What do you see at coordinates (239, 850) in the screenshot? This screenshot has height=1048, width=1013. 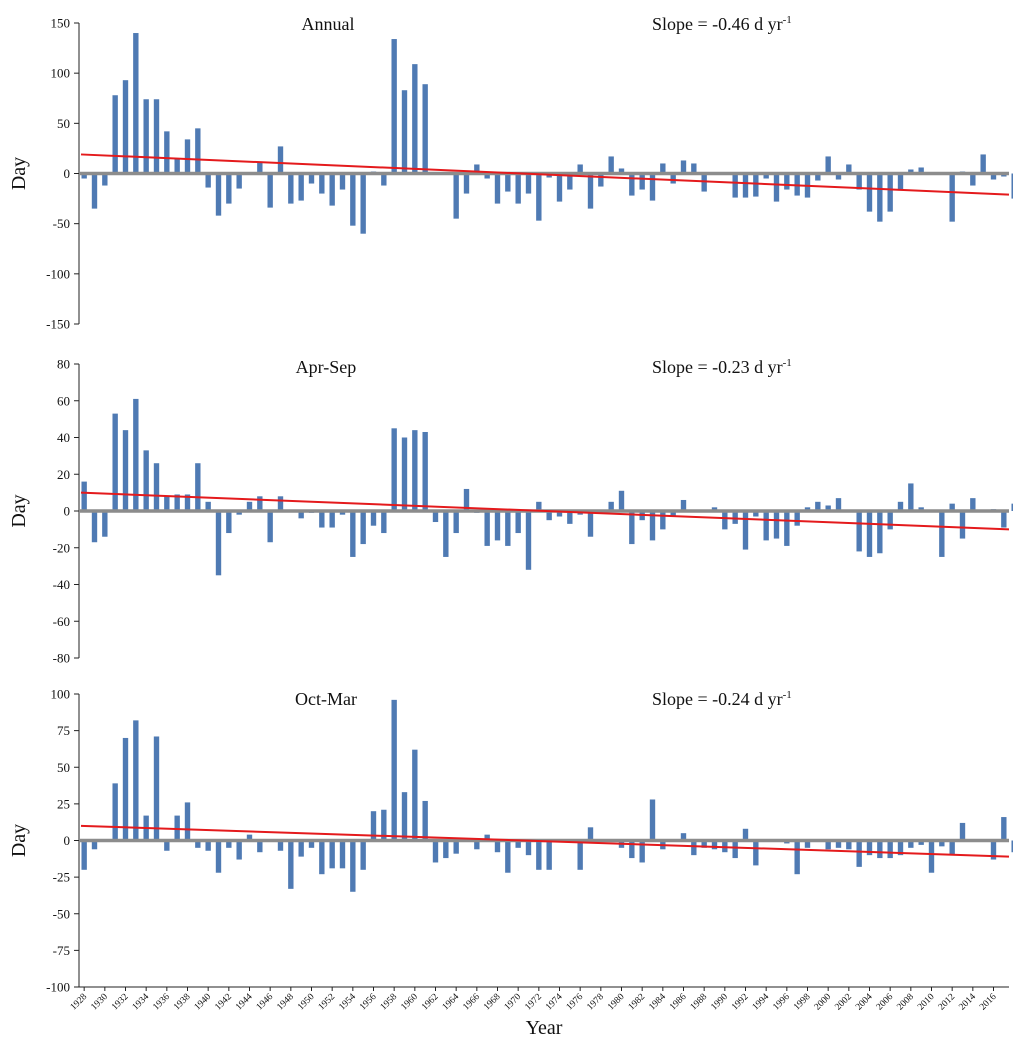 I see `bar-1943` at bounding box center [239, 850].